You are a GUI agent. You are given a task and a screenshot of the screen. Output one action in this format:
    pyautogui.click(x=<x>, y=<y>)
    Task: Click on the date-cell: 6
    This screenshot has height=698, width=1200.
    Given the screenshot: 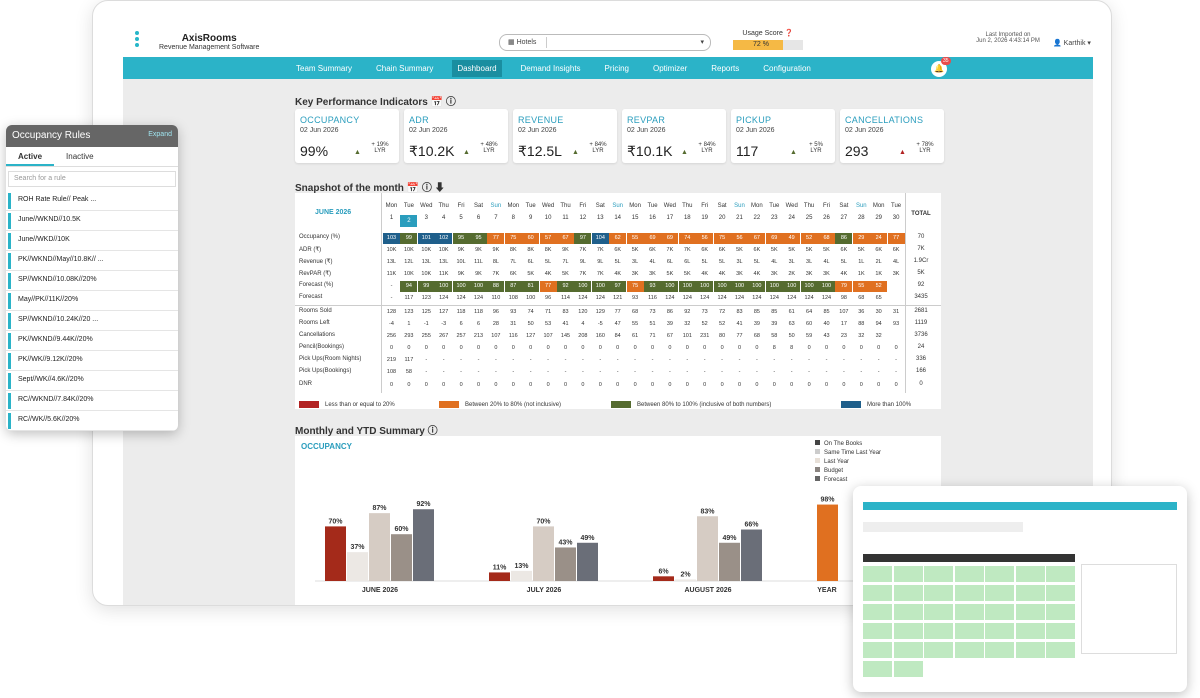 What is the action you would take?
    pyautogui.click(x=478, y=218)
    